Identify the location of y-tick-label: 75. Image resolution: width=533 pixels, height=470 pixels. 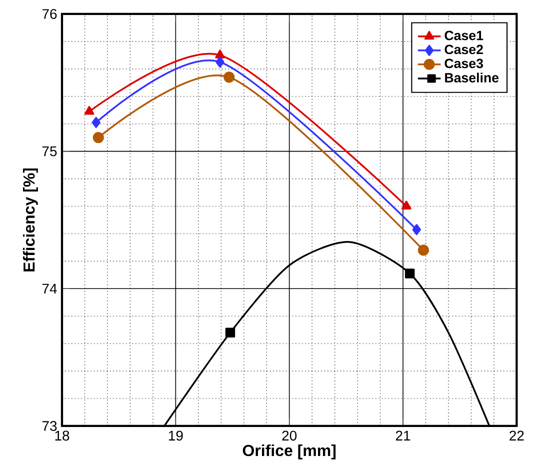
(49, 151).